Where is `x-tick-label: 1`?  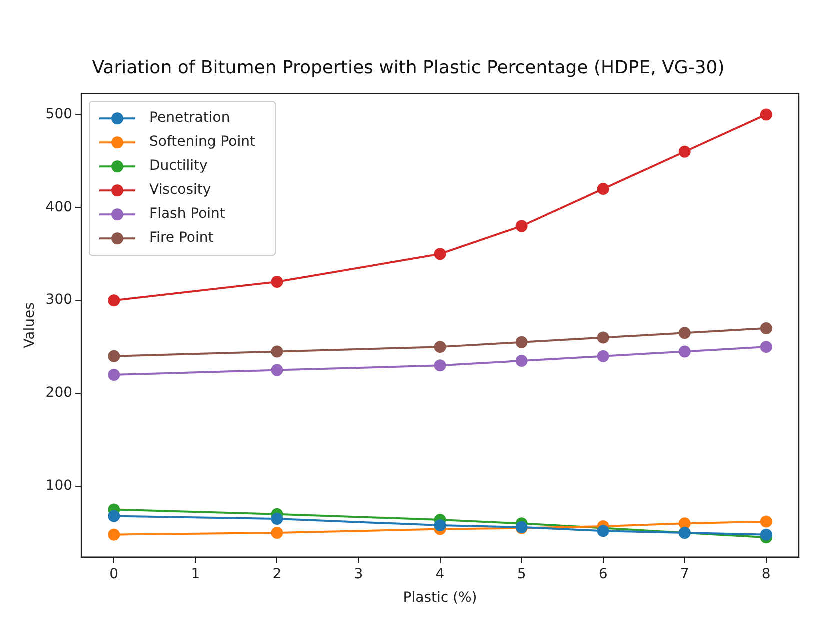
x-tick-label: 1 is located at coordinates (195, 574).